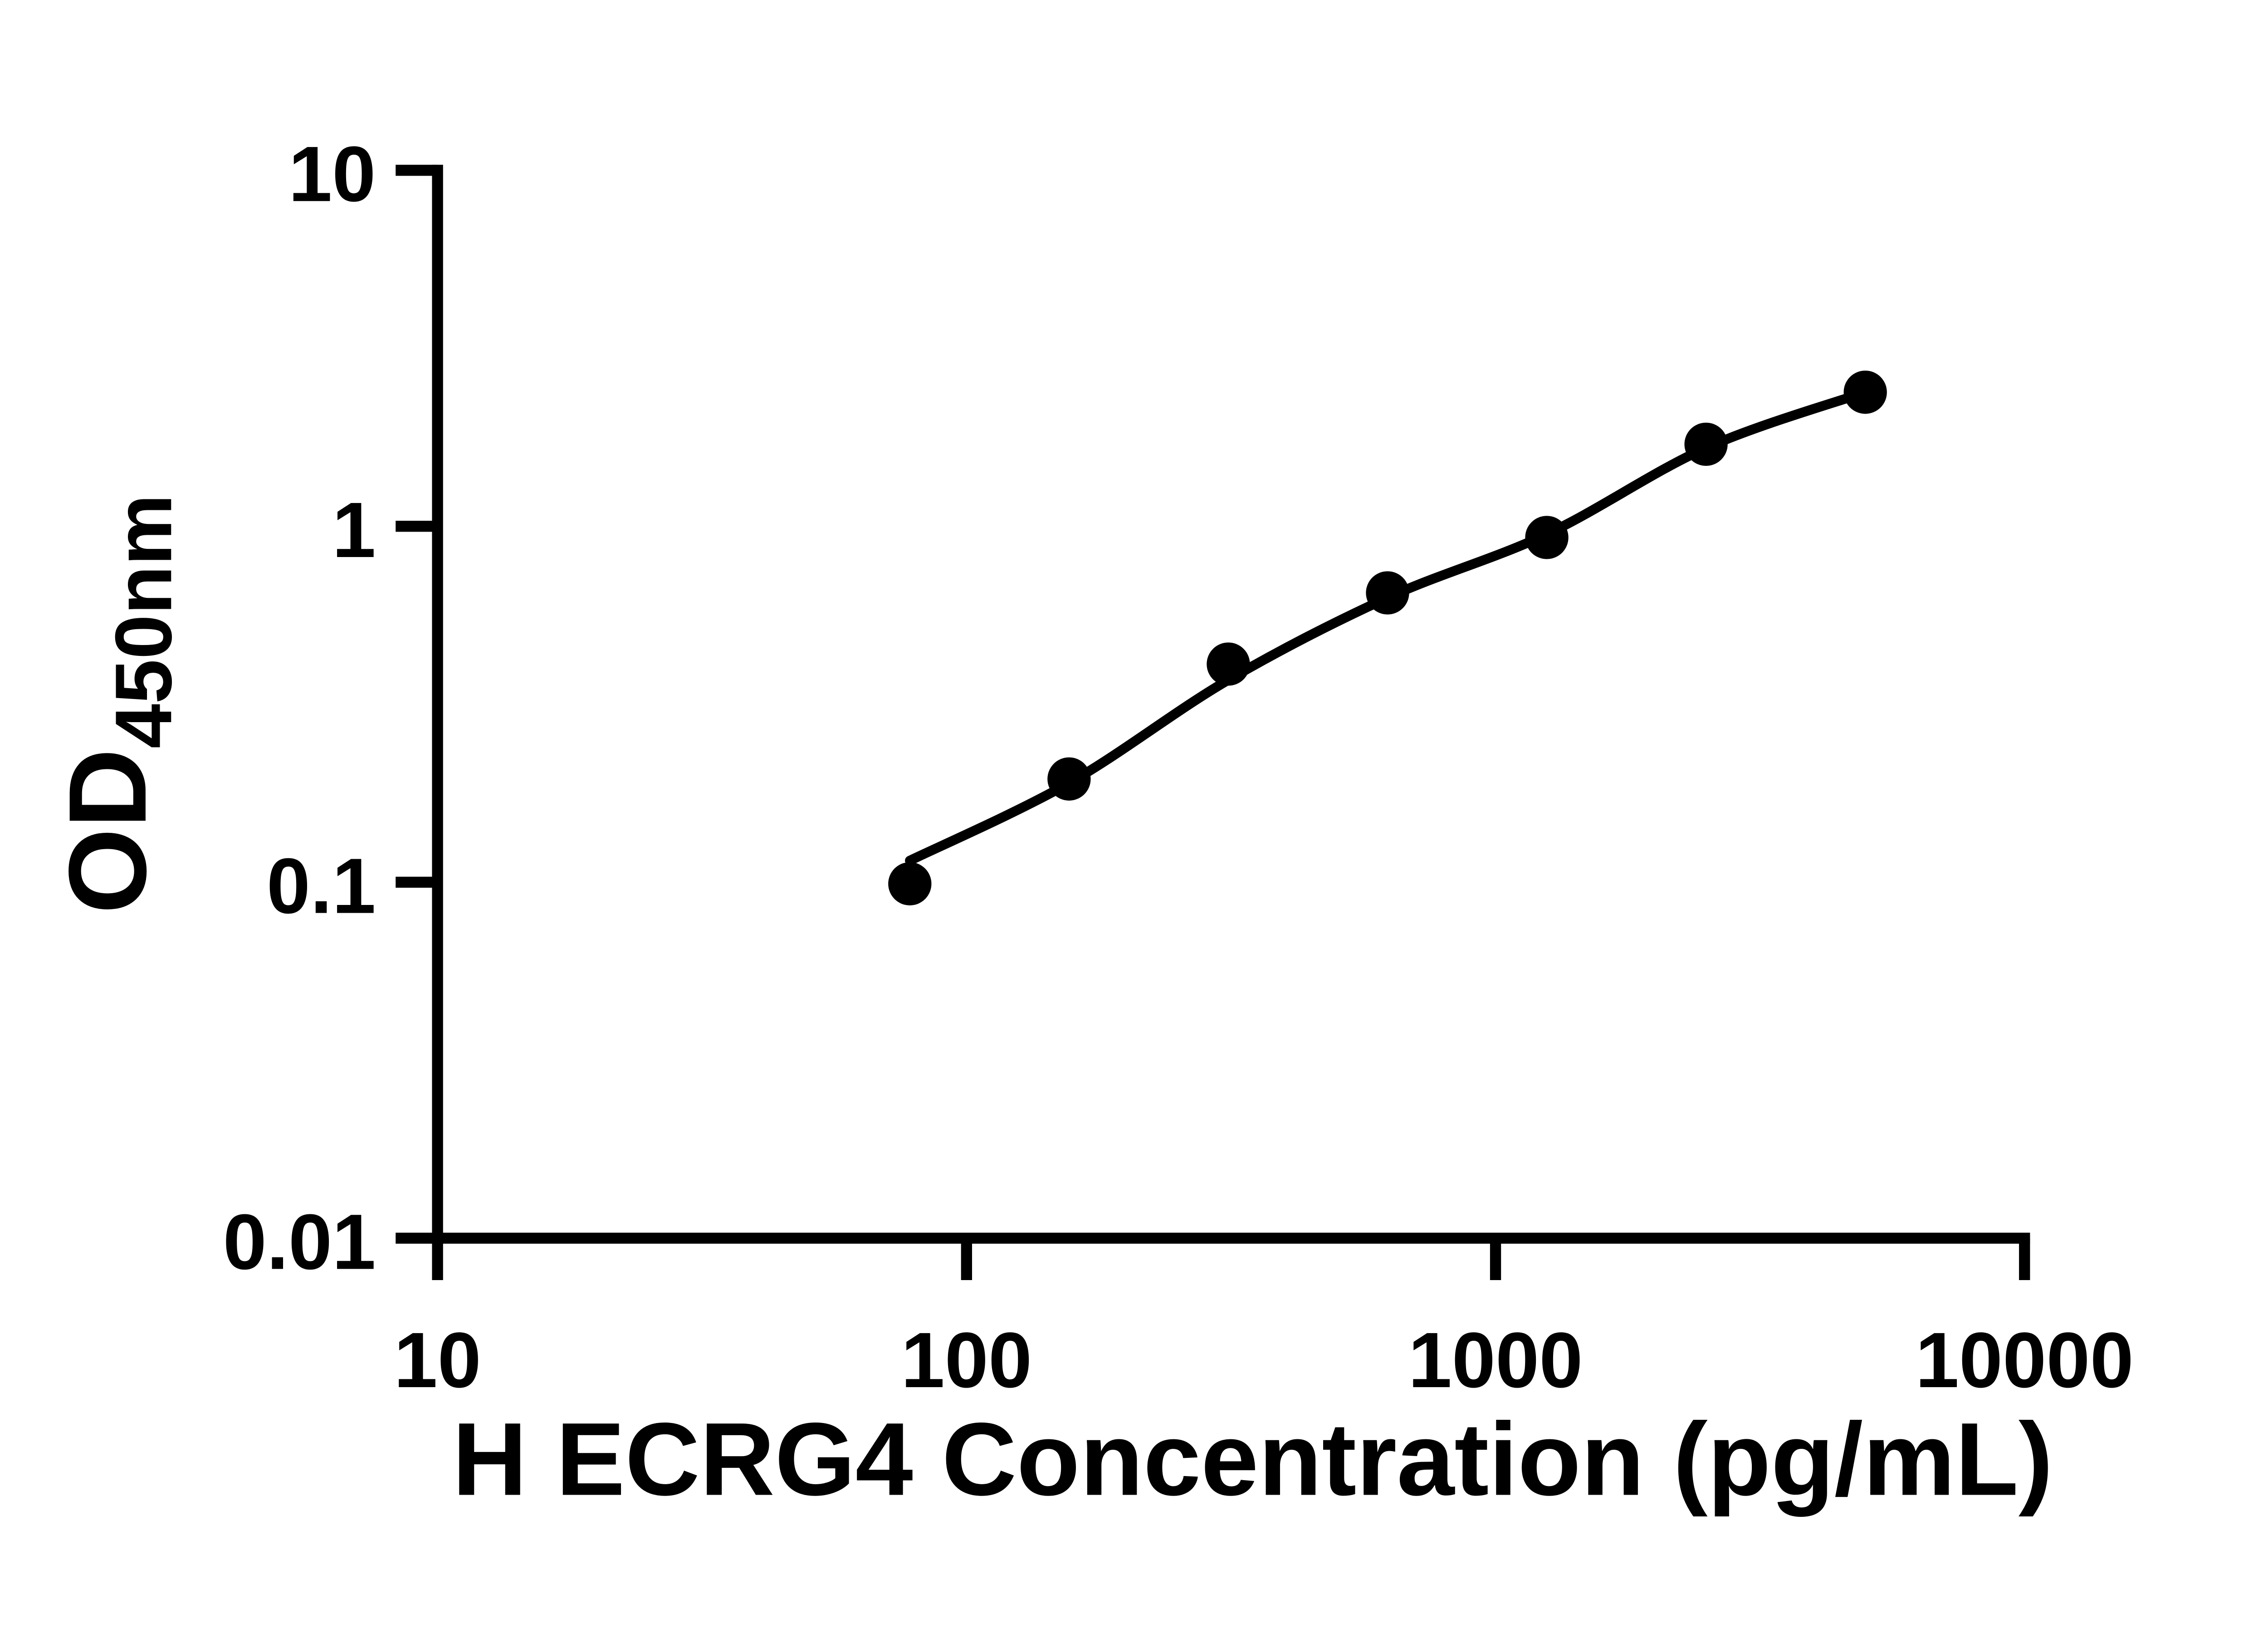 This screenshot has width=2268, height=1633. What do you see at coordinates (108, 831) in the screenshot?
I see `y-axis-title-main: OD` at bounding box center [108, 831].